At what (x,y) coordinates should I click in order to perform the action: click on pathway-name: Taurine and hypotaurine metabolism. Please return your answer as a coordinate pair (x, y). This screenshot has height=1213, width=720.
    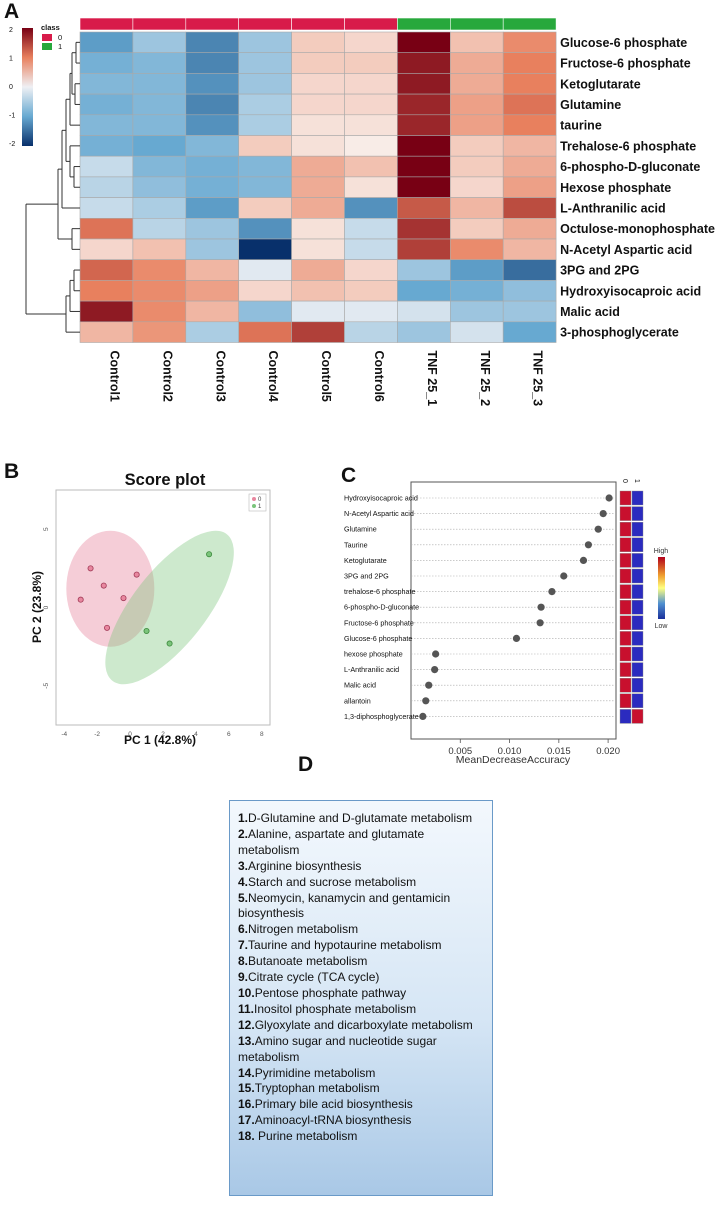
    Looking at the image, I should click on (345, 945).